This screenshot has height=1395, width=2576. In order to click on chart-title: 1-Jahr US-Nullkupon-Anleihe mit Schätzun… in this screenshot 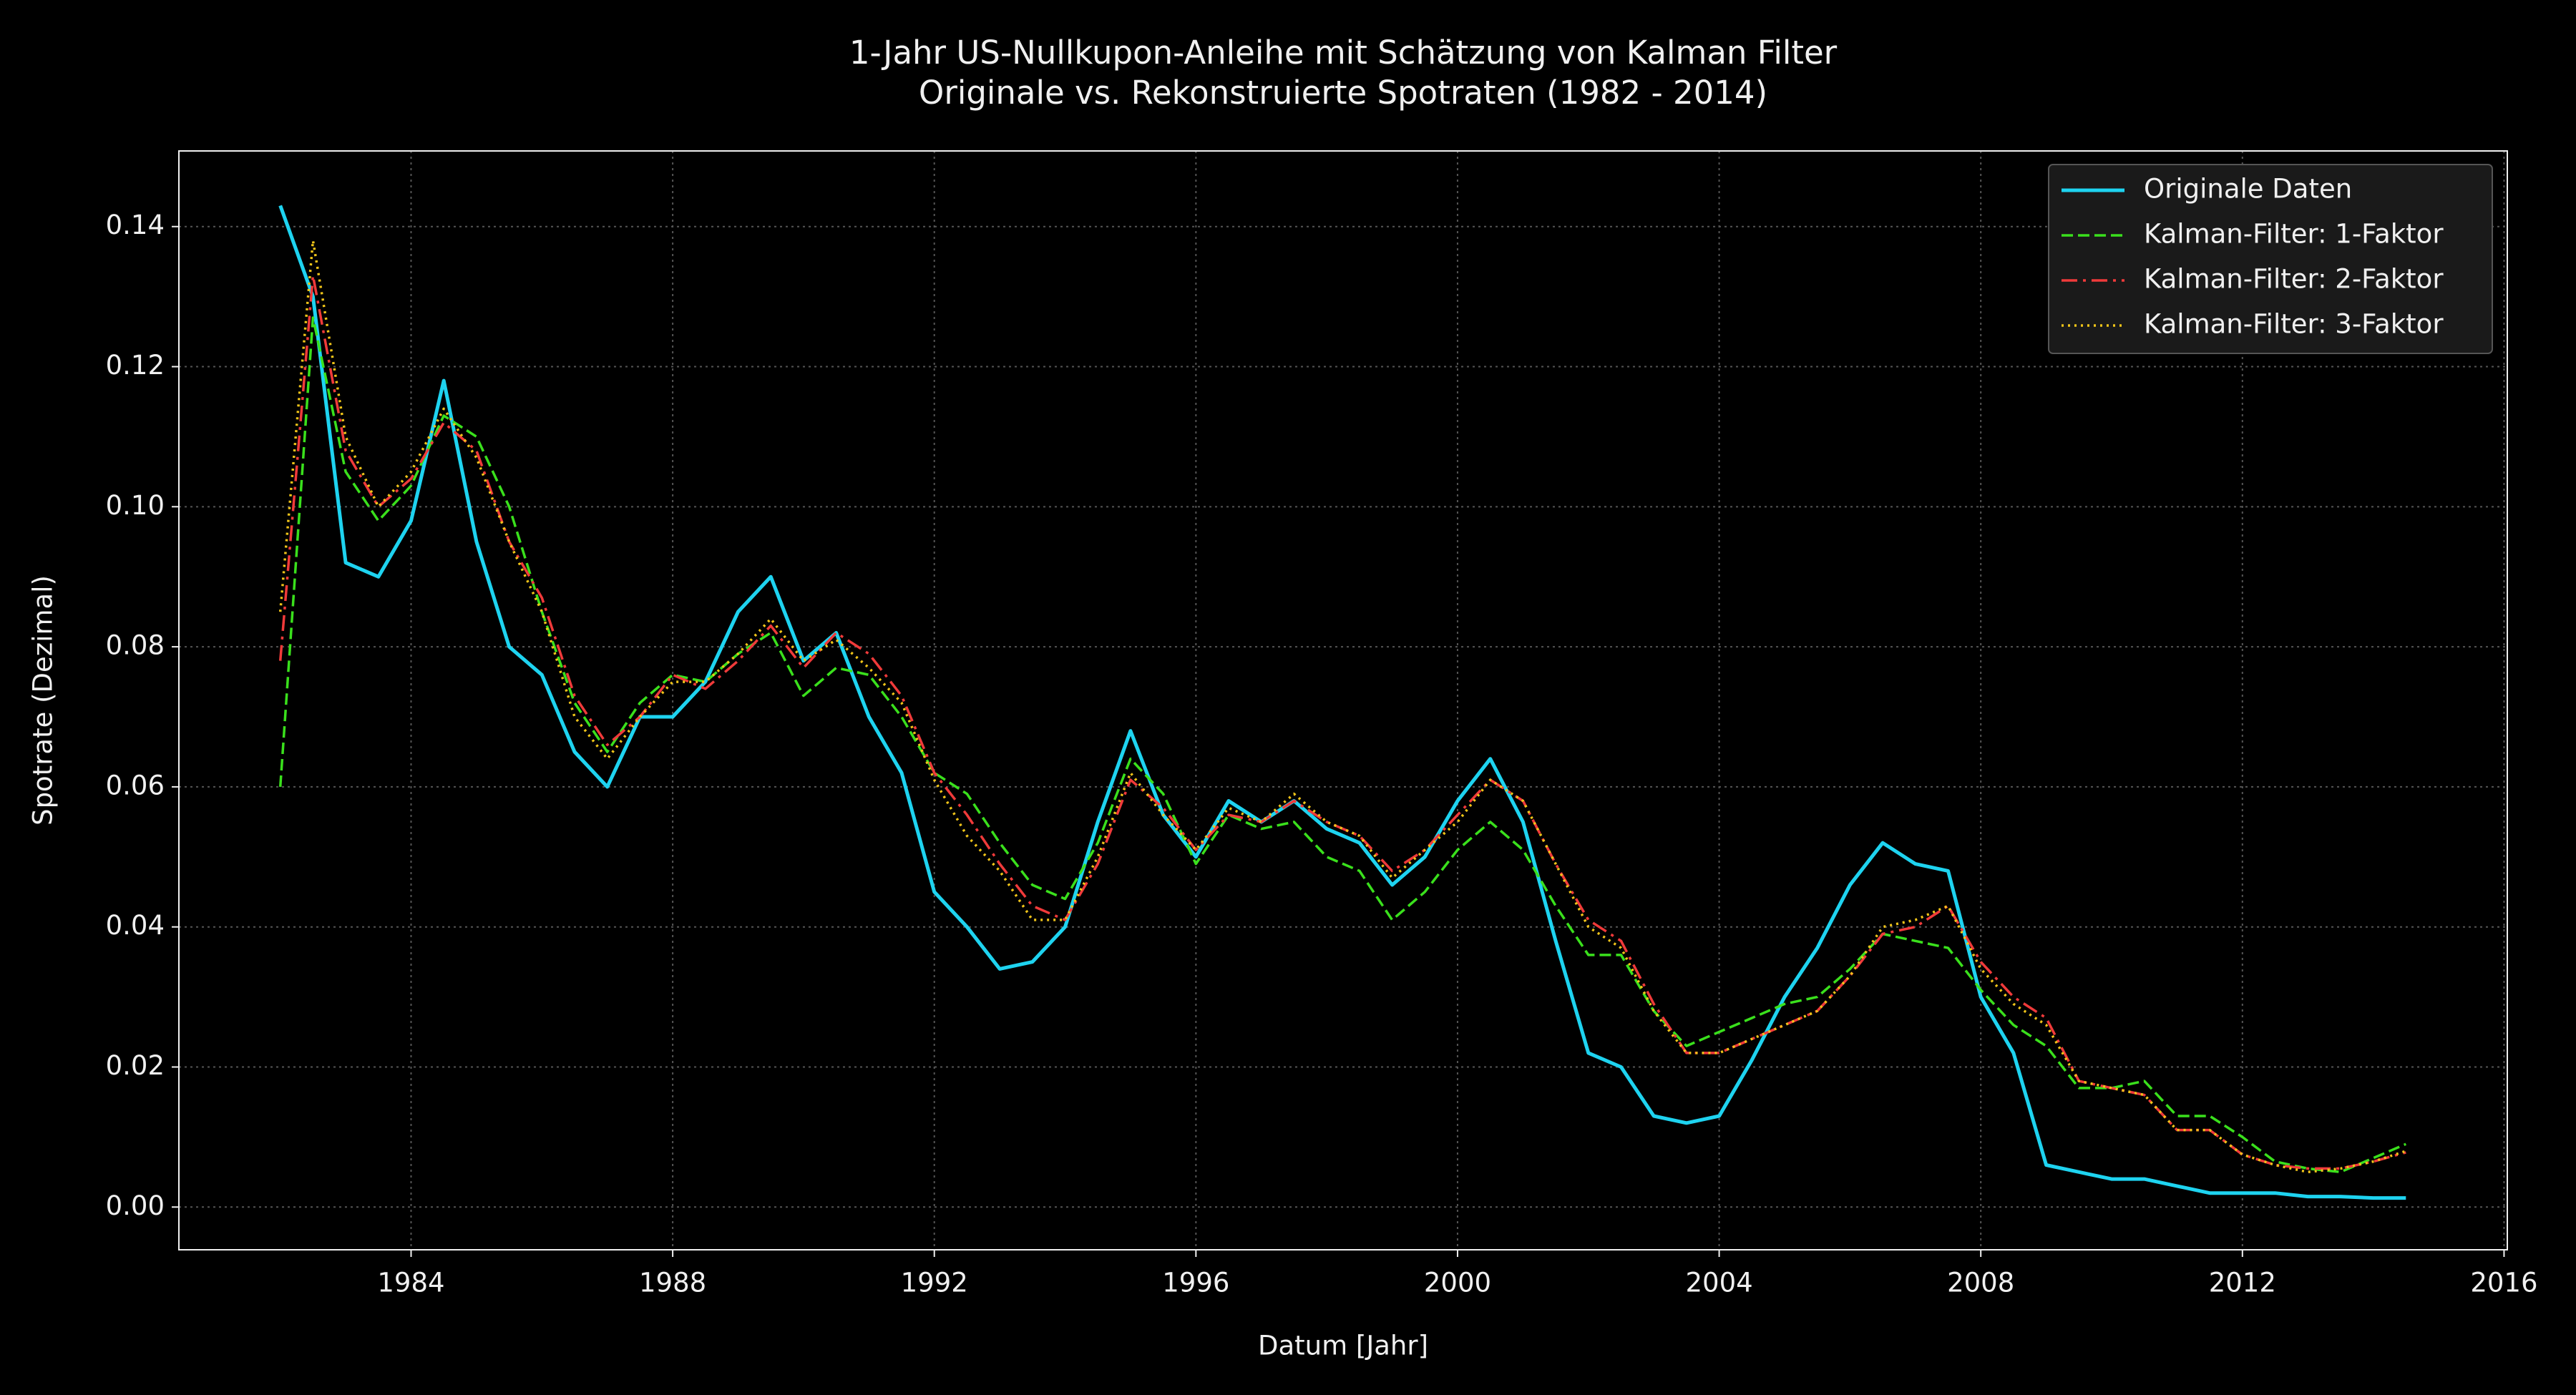, I will do `click(1343, 53)`.